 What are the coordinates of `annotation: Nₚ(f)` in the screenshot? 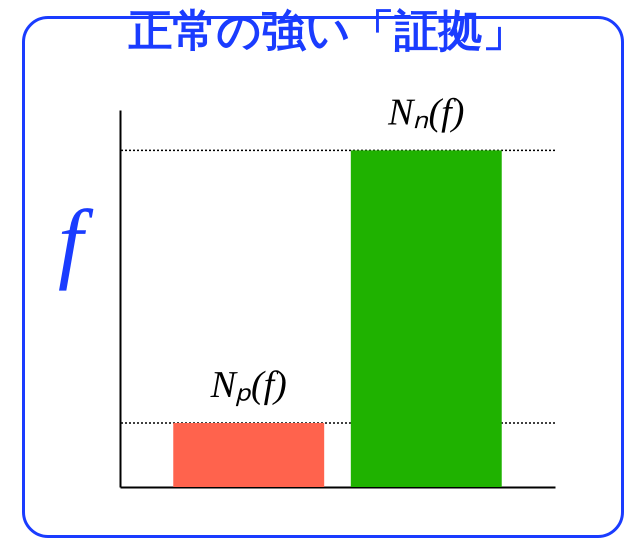 It's located at (248, 386).